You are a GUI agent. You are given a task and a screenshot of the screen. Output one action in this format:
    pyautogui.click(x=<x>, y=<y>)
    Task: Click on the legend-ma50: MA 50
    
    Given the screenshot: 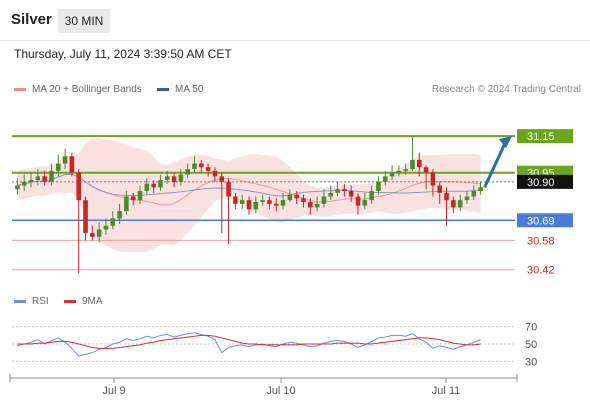 What is the action you would take?
    pyautogui.click(x=180, y=89)
    